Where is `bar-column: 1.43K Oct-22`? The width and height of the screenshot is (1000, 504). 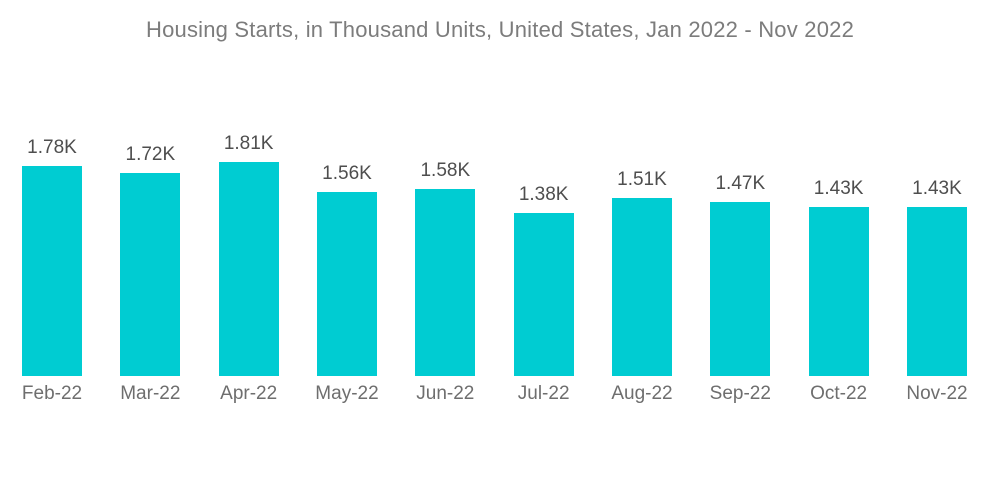 bar-column: 1.43K Oct-22 is located at coordinates (839, 252).